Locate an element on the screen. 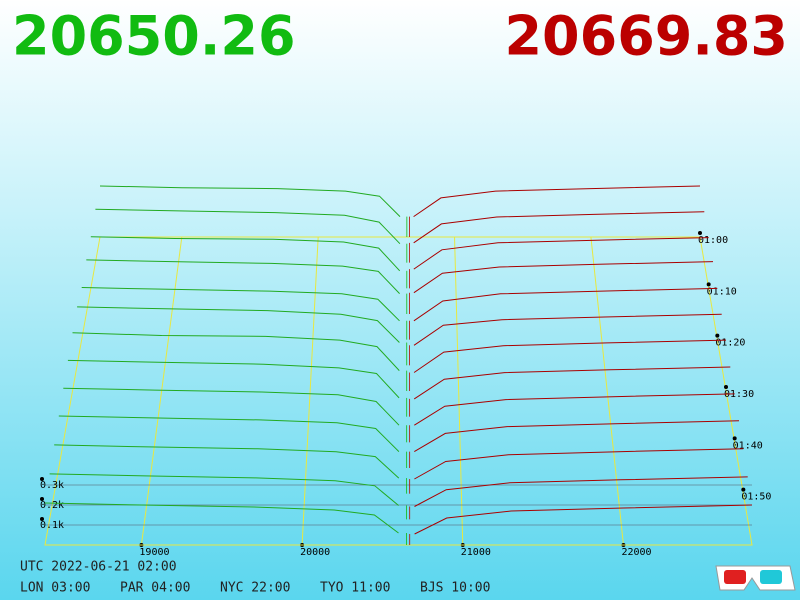  y-tick-label: 0.1k is located at coordinates (52, 525).